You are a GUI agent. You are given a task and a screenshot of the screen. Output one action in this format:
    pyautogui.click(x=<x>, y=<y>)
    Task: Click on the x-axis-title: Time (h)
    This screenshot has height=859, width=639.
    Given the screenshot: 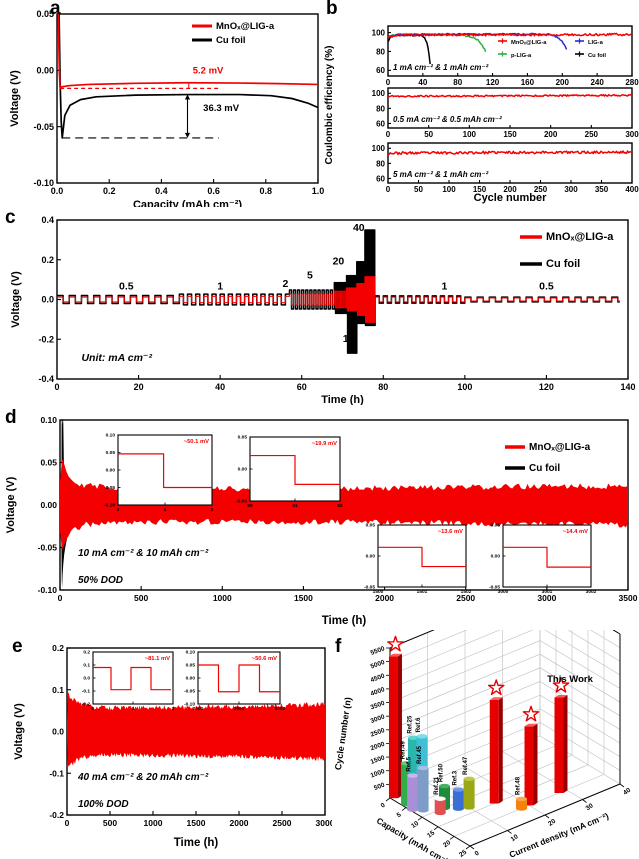 What is the action you would take?
    pyautogui.click(x=196, y=843)
    